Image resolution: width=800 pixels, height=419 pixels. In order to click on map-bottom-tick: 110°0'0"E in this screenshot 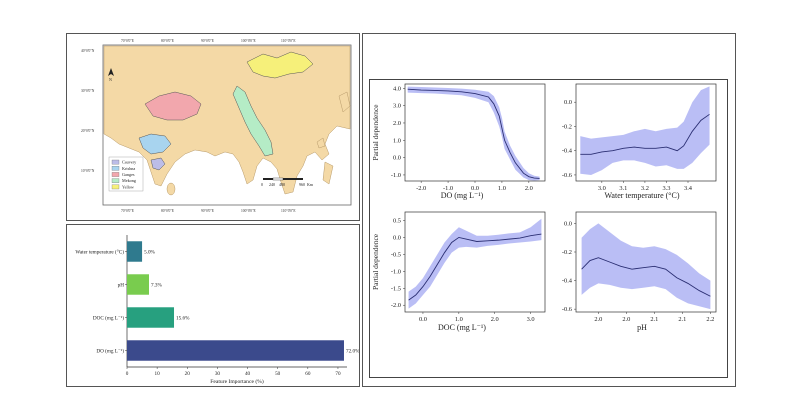, I will do `click(288, 211)`.